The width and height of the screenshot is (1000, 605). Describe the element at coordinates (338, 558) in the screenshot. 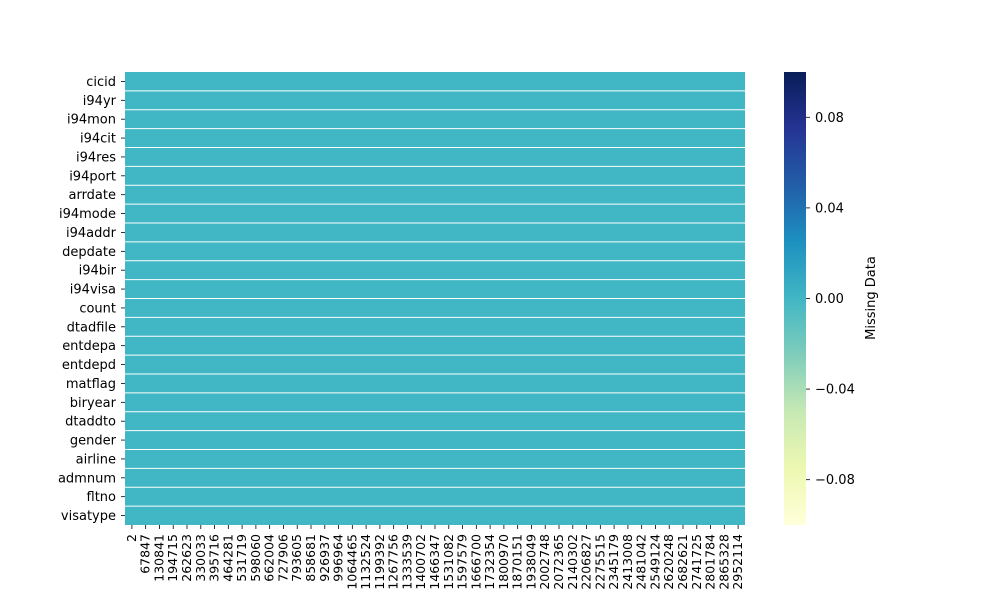

I see `column-label: 996964` at that location.